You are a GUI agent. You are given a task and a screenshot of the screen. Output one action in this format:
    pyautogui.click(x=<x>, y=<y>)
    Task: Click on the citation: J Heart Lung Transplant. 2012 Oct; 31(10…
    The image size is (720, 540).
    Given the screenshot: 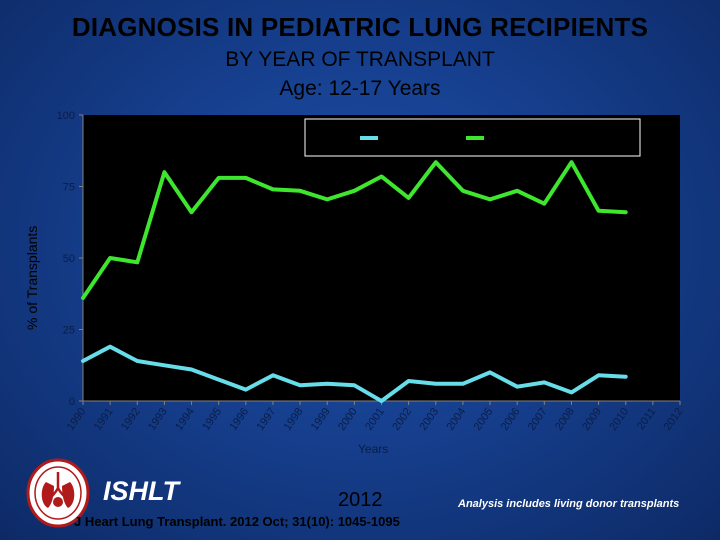 What is the action you would take?
    pyautogui.click(x=237, y=521)
    